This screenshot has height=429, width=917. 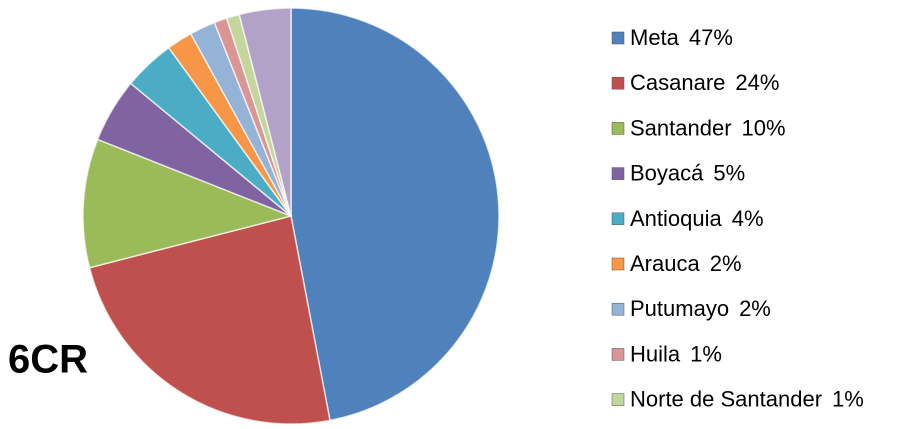 I want to click on legend-label: Boyacá 5%, so click(x=687, y=172).